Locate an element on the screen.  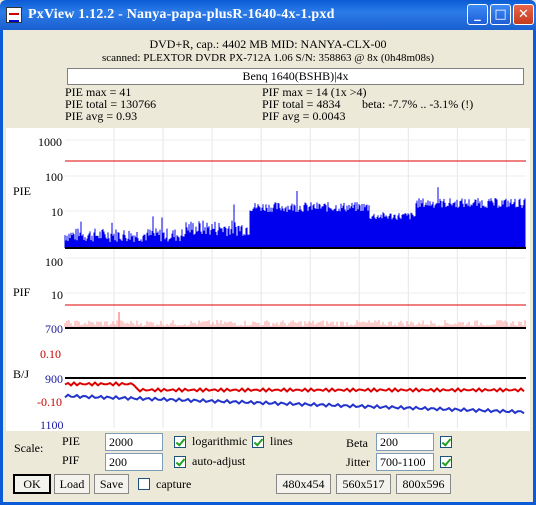
beta-range-stat: beta: -7.7% .. -3.1% (!) is located at coordinates (418, 104).